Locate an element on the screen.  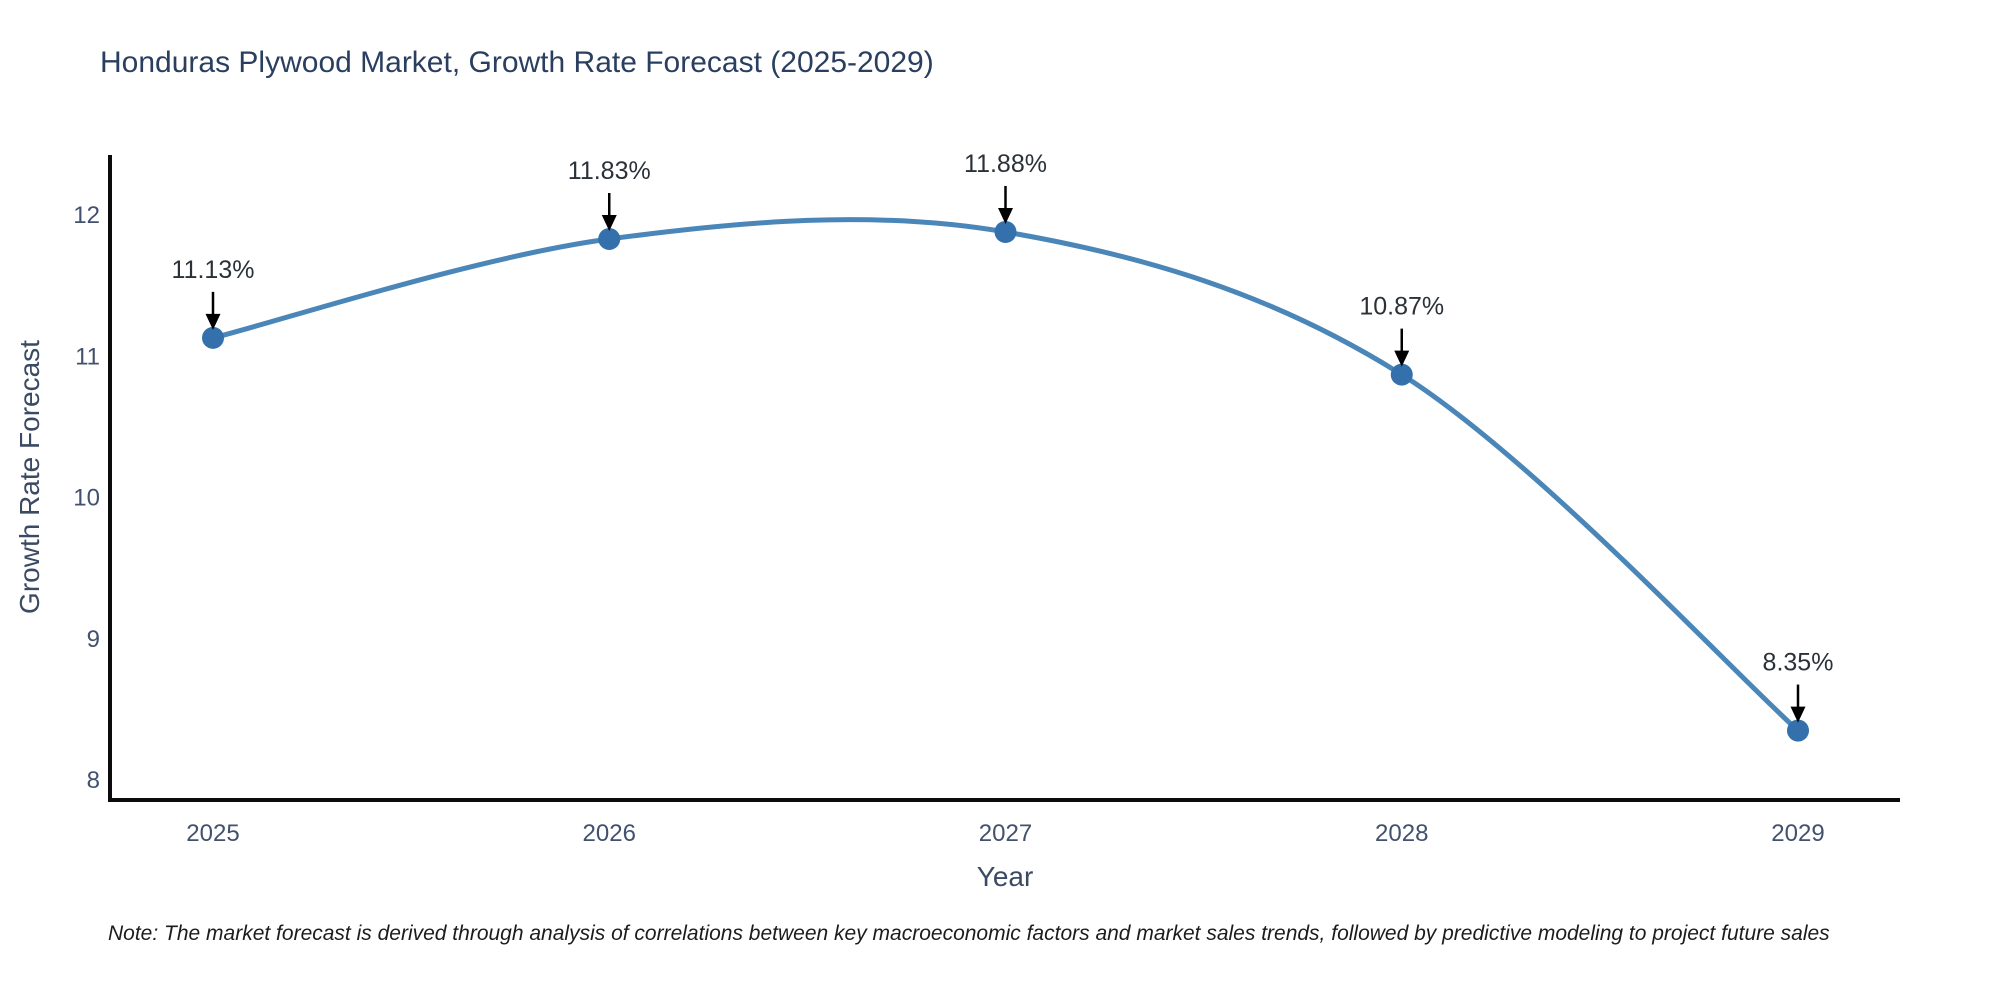
y-tick-label: 8 is located at coordinates (93, 780).